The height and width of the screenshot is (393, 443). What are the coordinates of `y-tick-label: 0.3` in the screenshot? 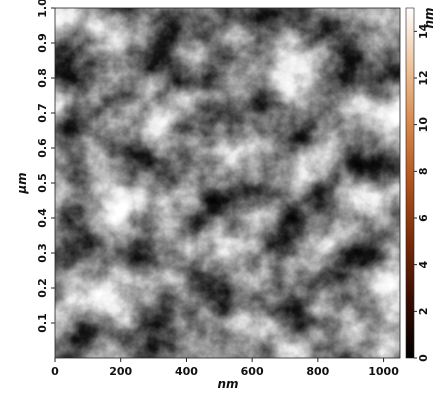 It's located at (42, 253).